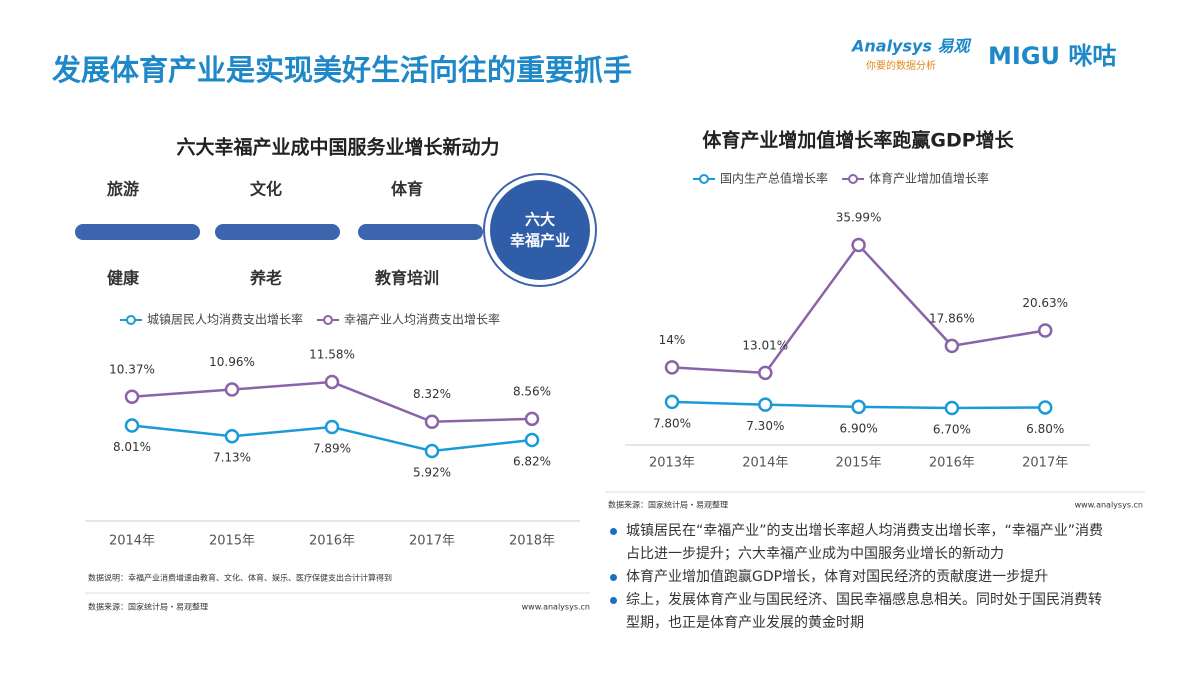 The height and width of the screenshot is (675, 1200). I want to click on diagram-label: 健康, so click(123, 278).